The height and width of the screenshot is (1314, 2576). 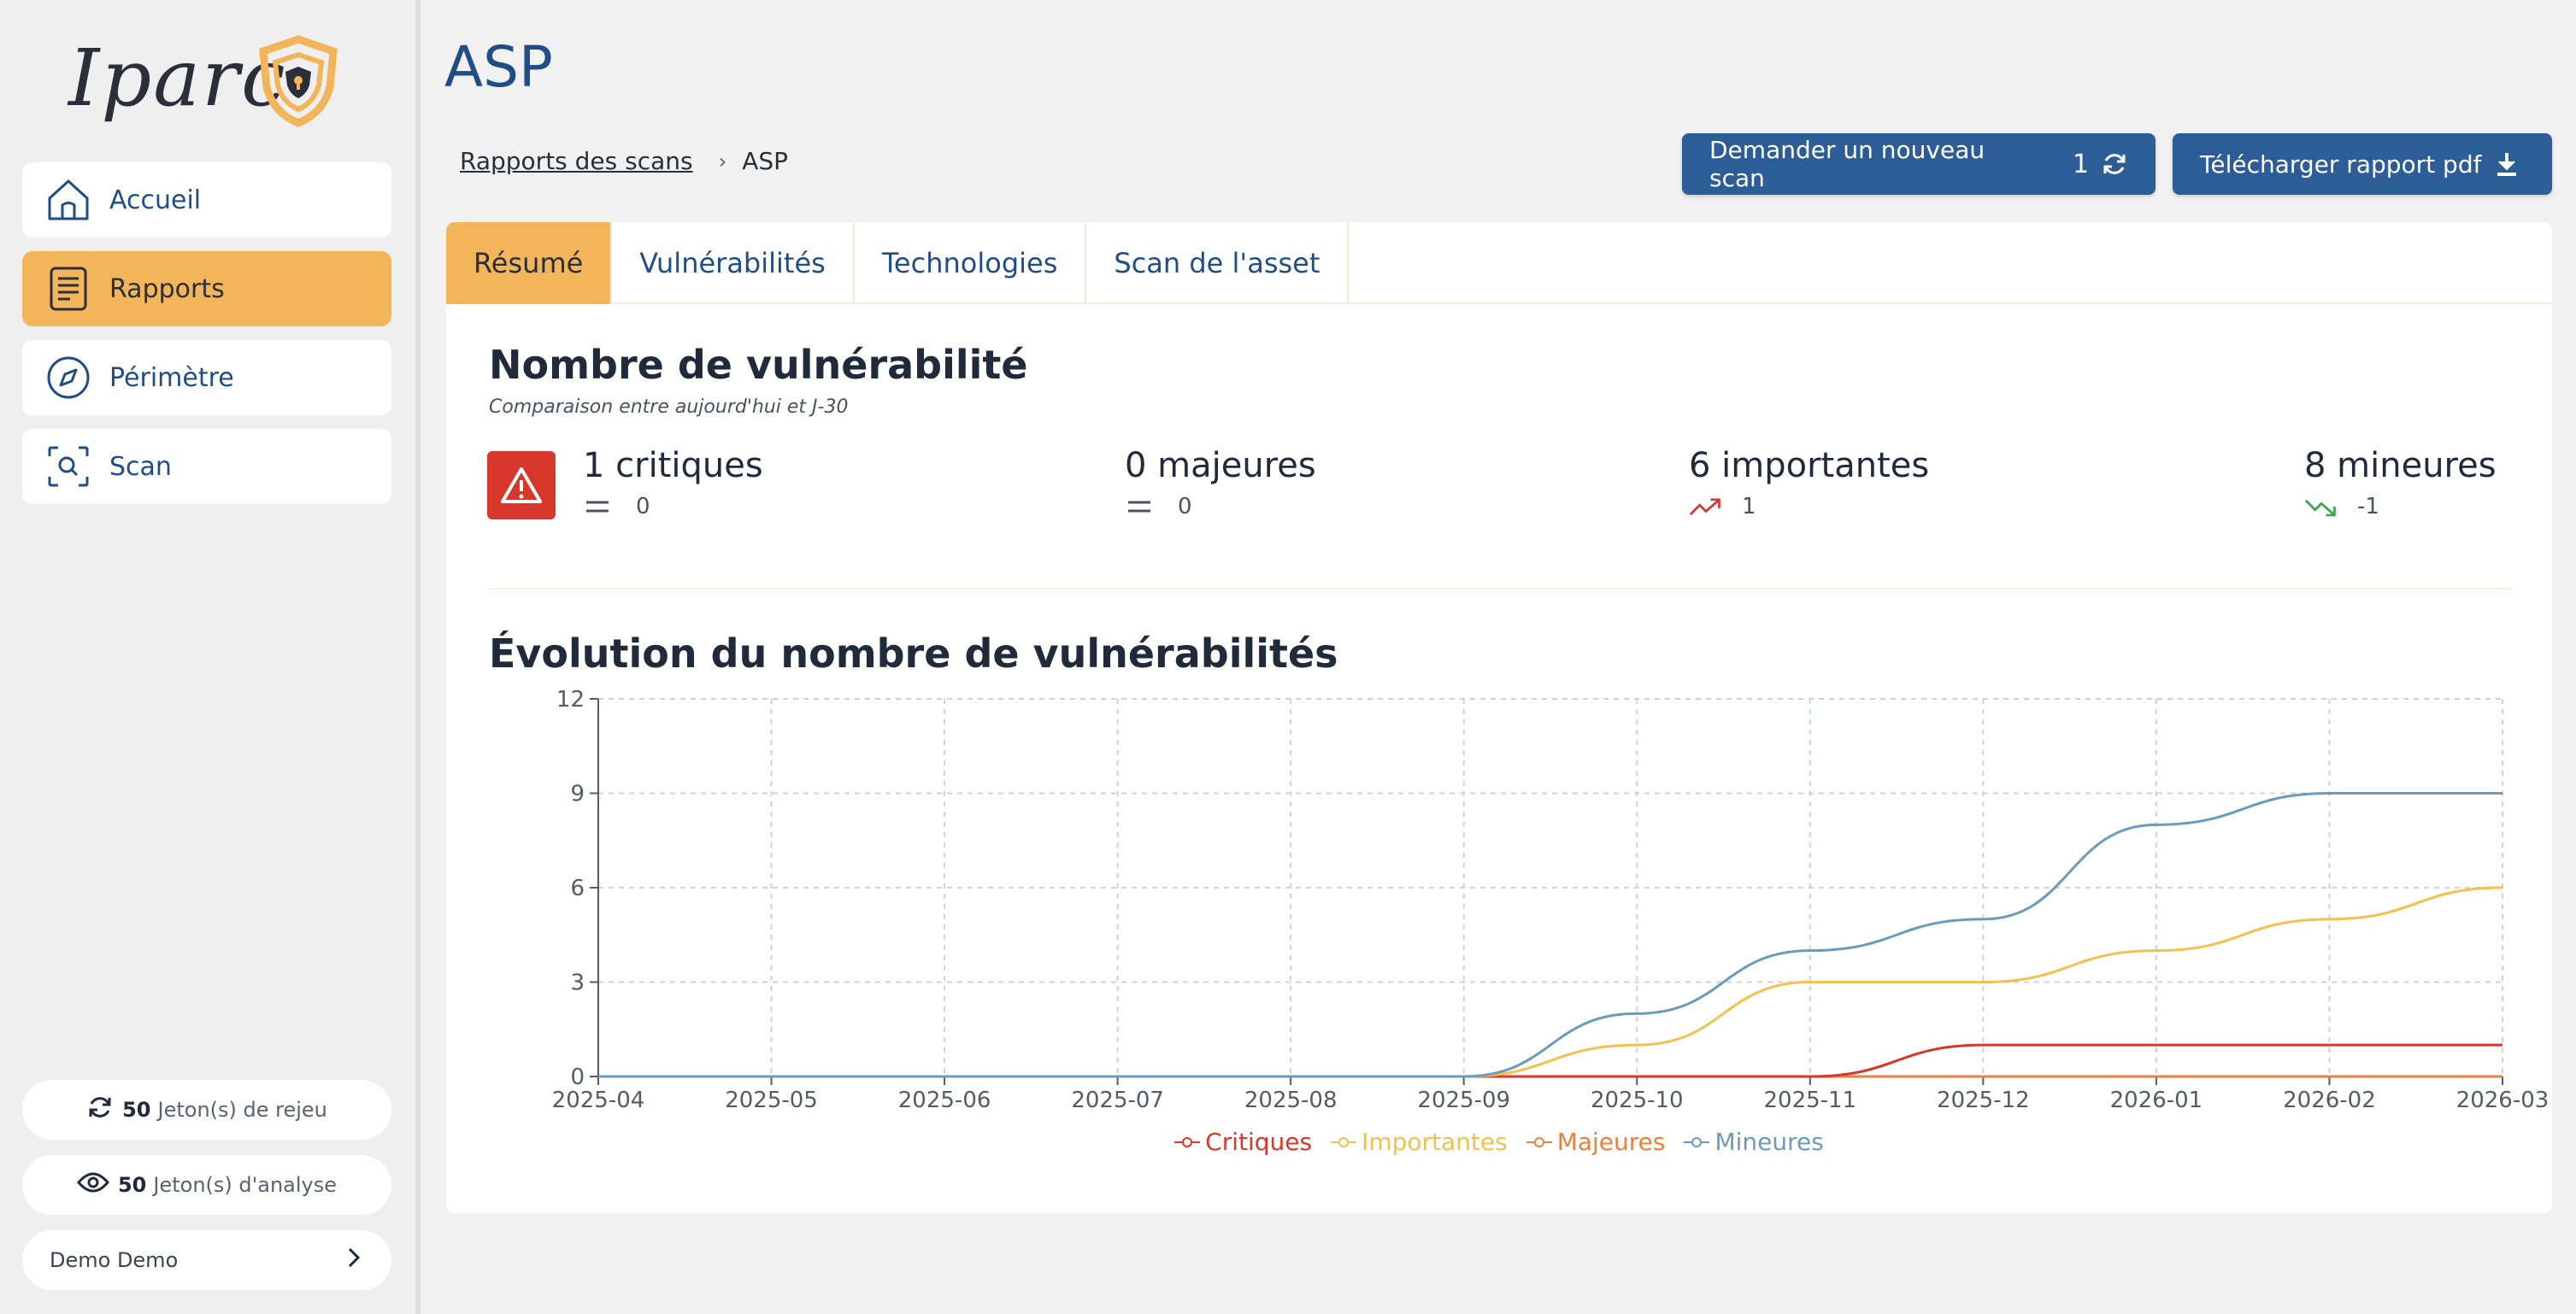 What do you see at coordinates (1463, 1100) in the screenshot?
I see `x-tick-label: 2025-09` at bounding box center [1463, 1100].